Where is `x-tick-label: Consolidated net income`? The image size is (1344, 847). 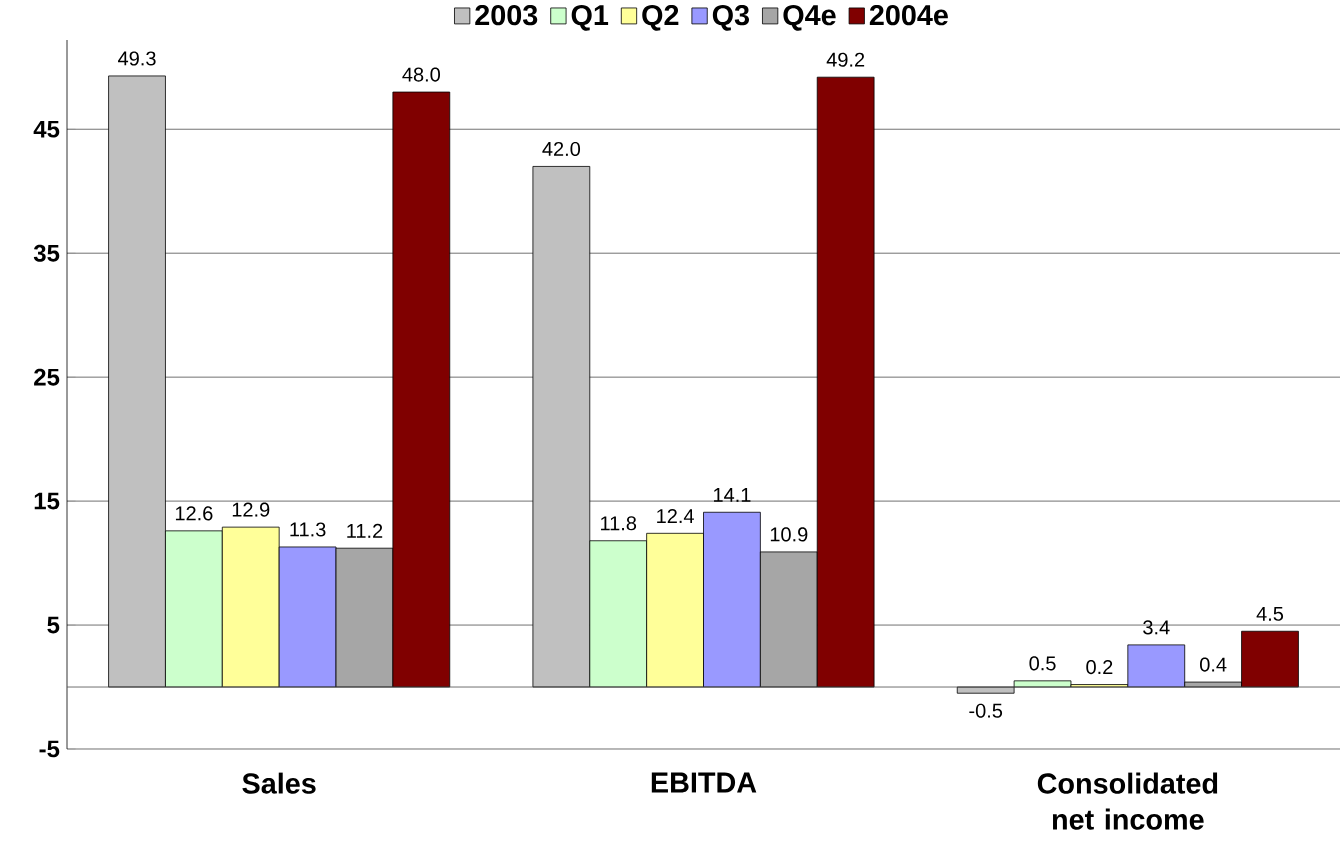
x-tick-label: Consolidated net income is located at coordinates (1127, 801).